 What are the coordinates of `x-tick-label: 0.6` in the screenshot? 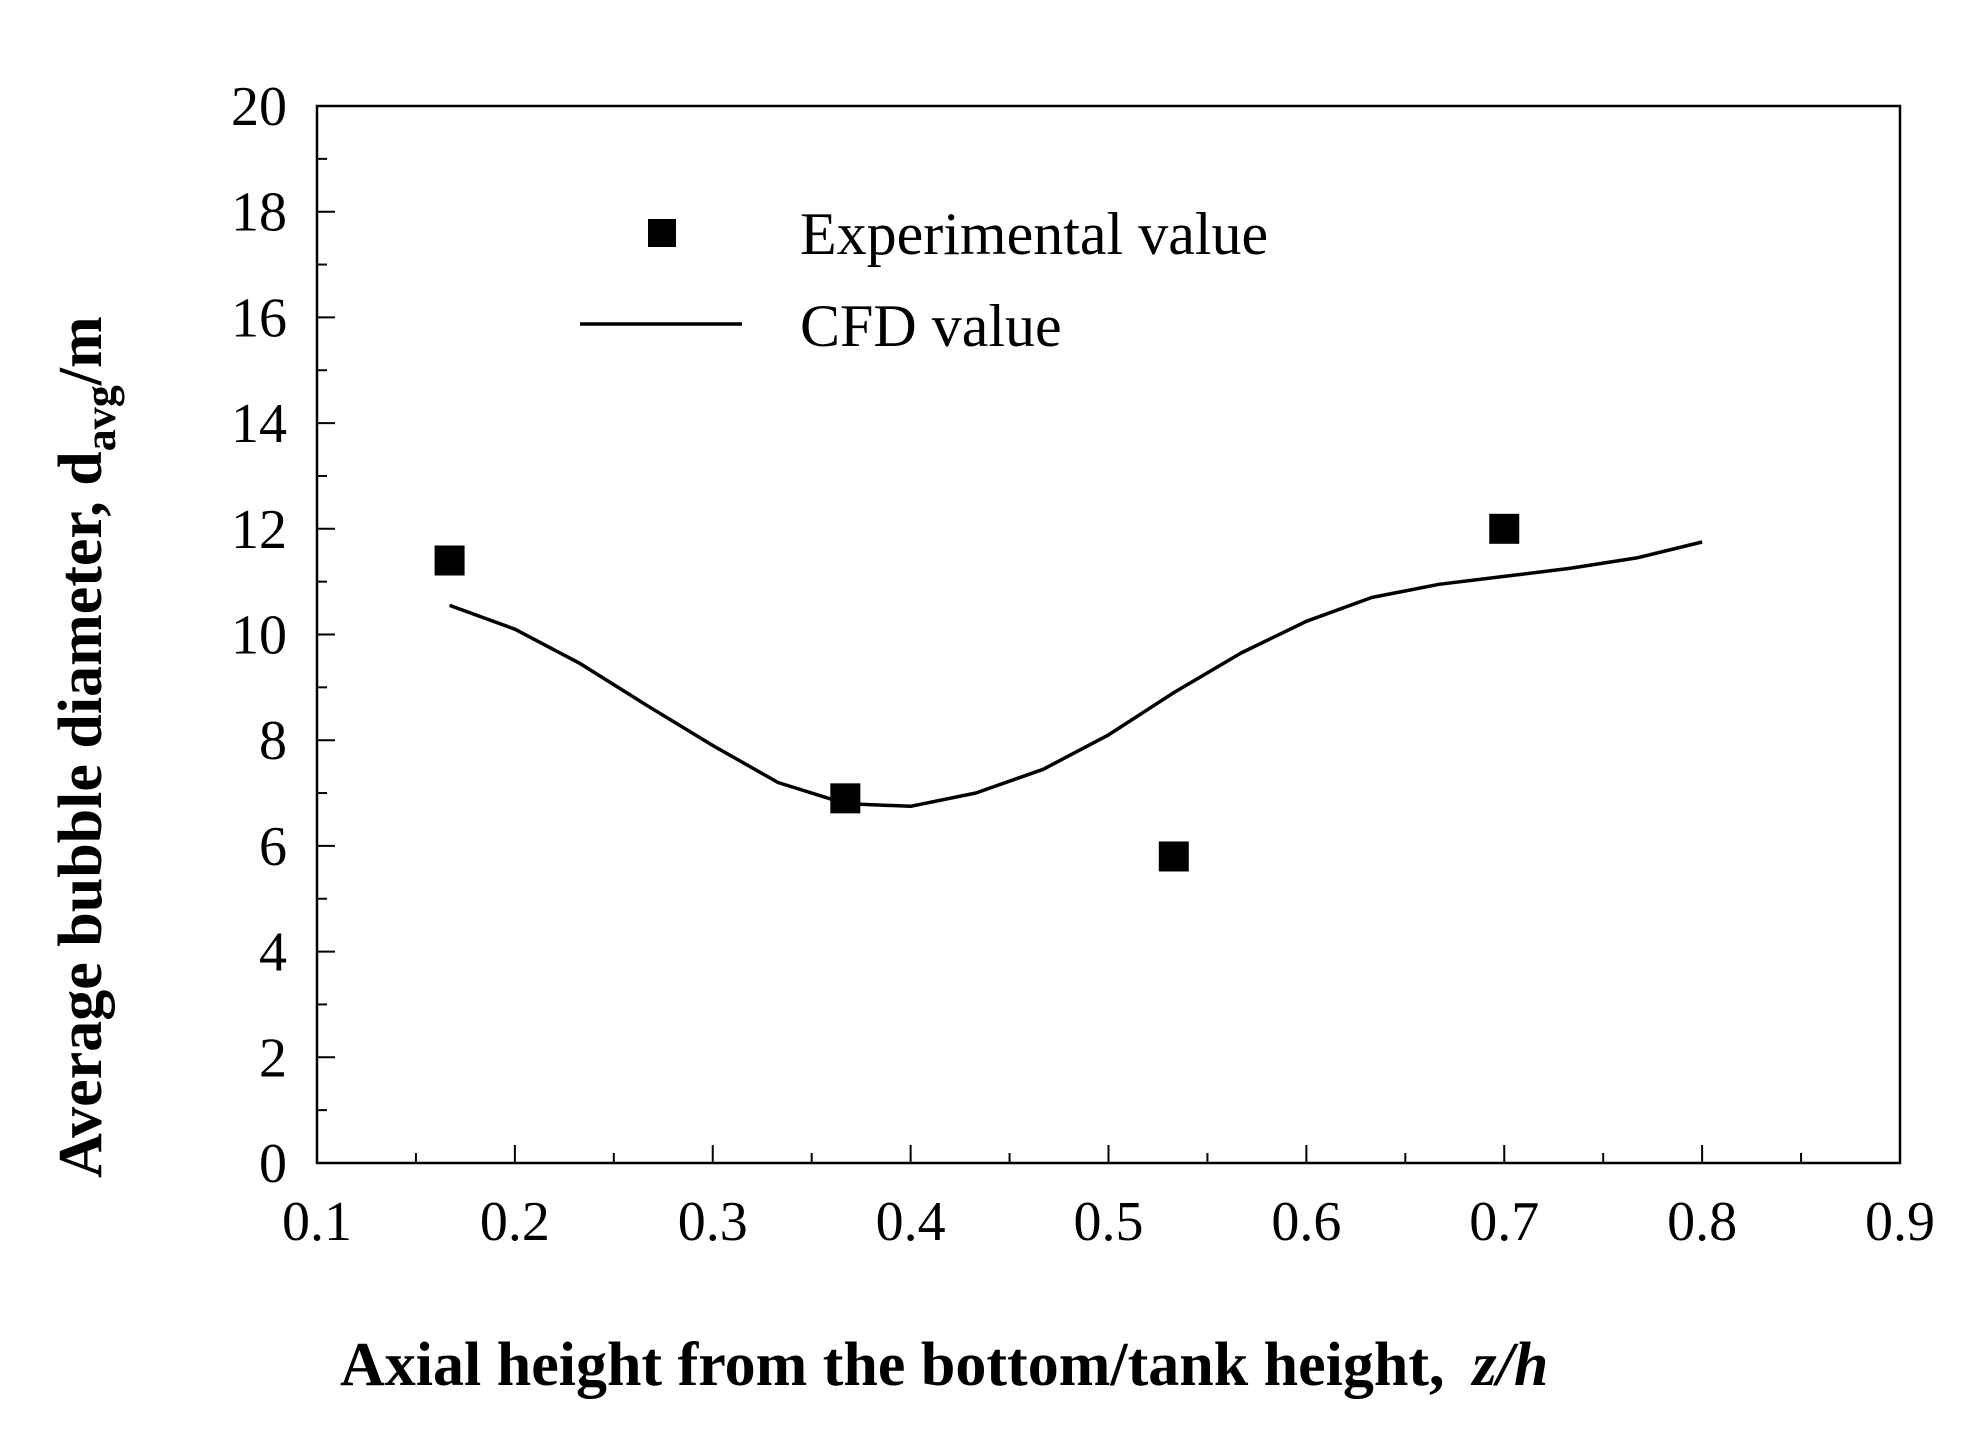 It's located at (1306, 1222).